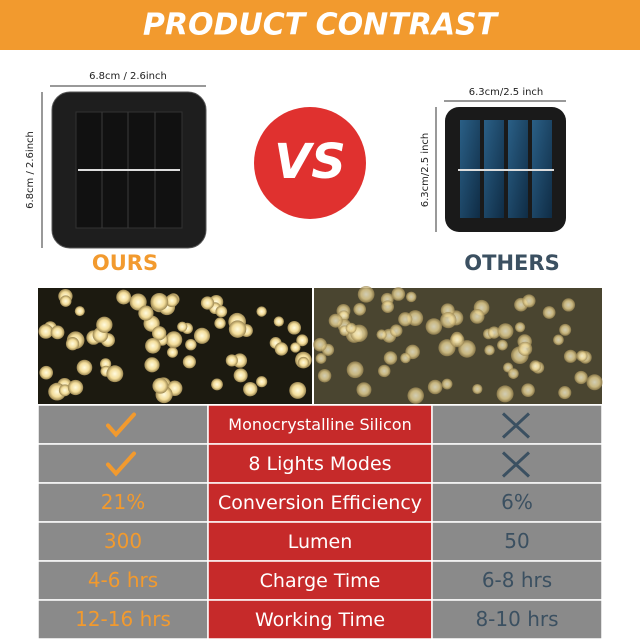  What do you see at coordinates (125, 263) in the screenshot?
I see `ours-label: OURS` at bounding box center [125, 263].